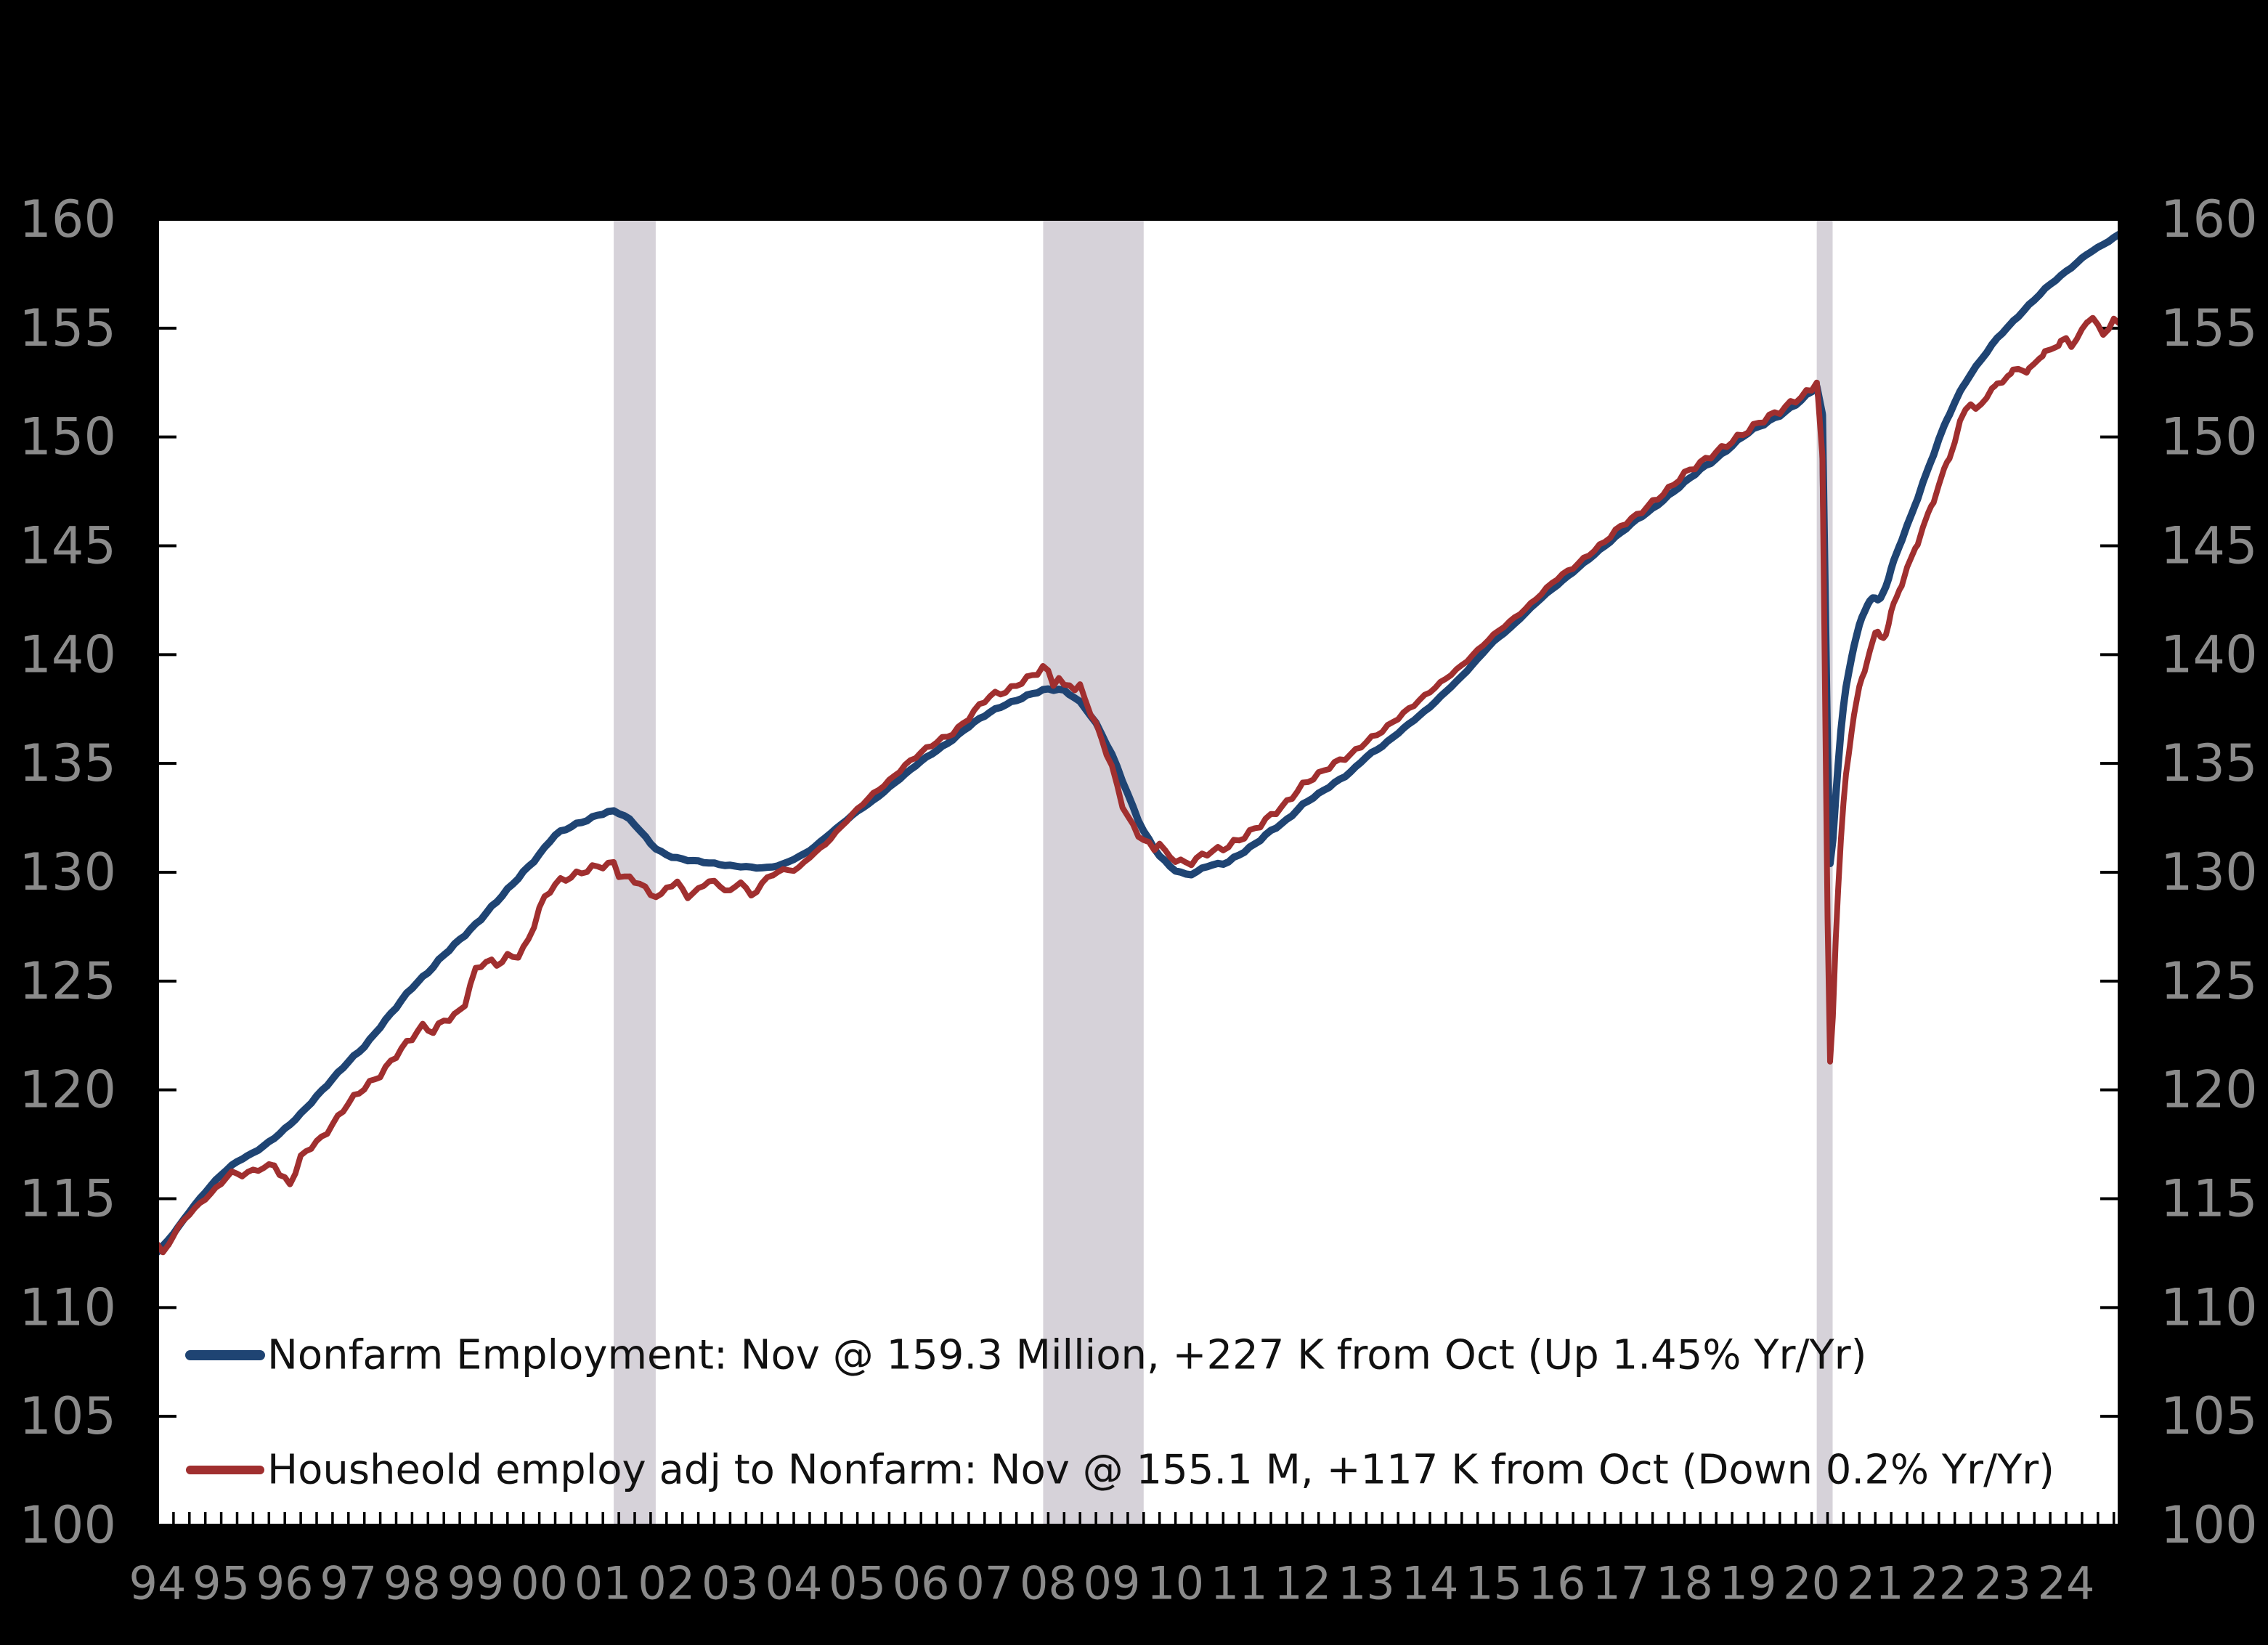 Image resolution: width=2268 pixels, height=1645 pixels. What do you see at coordinates (1748, 1583) in the screenshot?
I see `x-axis-label: 19` at bounding box center [1748, 1583].